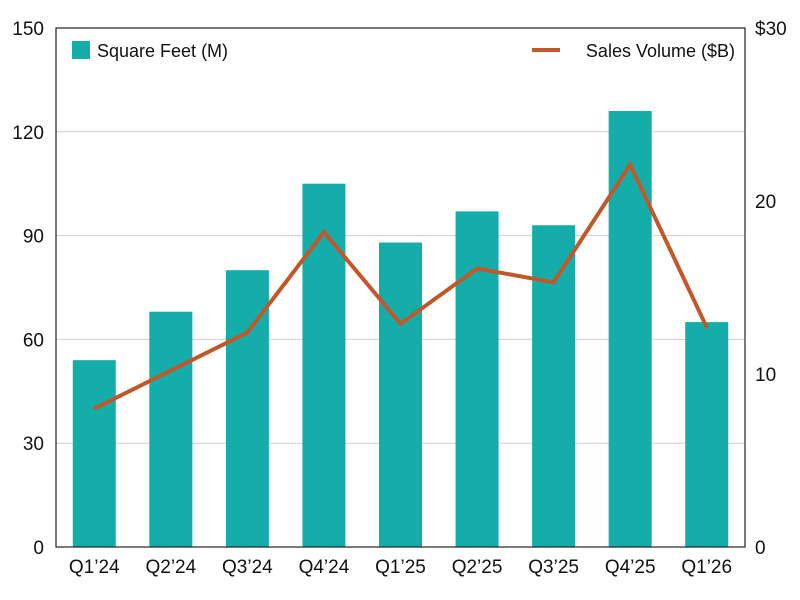 The height and width of the screenshot is (600, 800). What do you see at coordinates (28, 133) in the screenshot?
I see `left-tick-label: 120` at bounding box center [28, 133].